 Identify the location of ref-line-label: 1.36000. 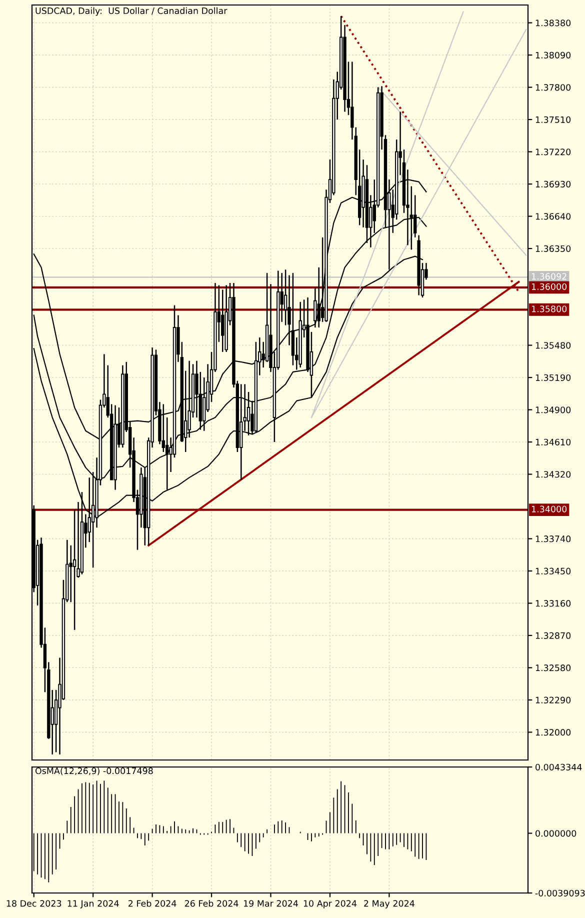
(549, 286).